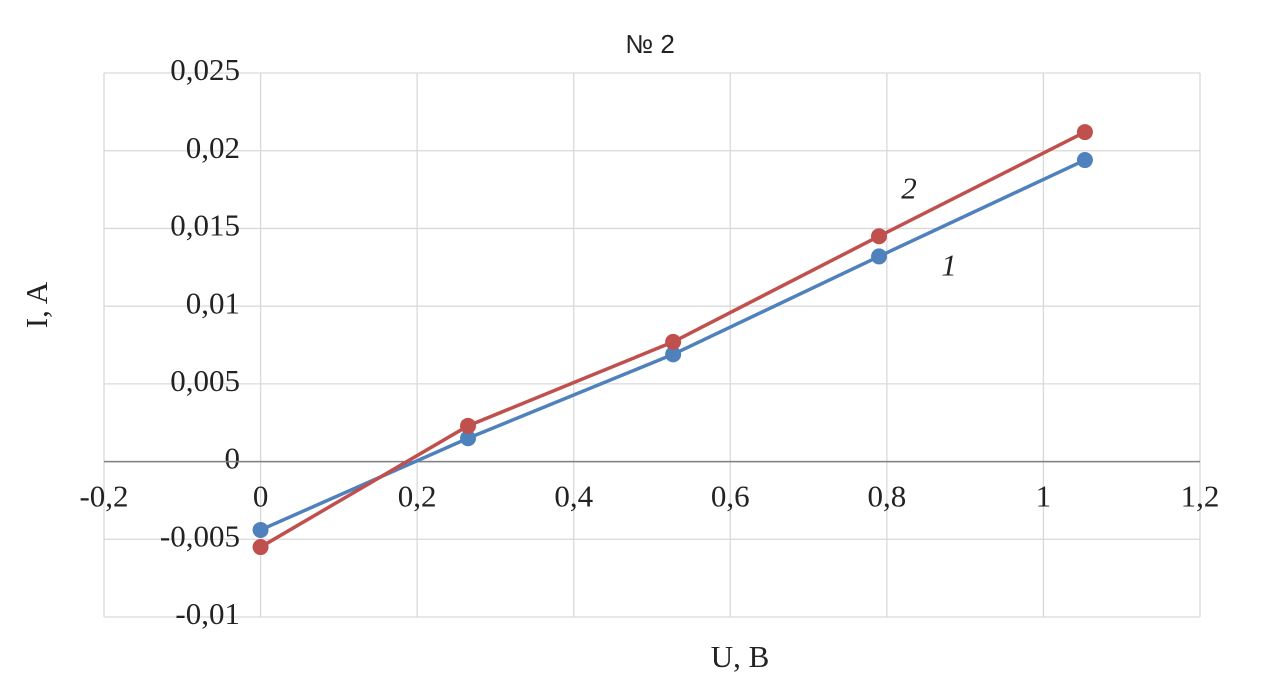  Describe the element at coordinates (261, 496) in the screenshot. I see `x-tick-label: 0` at that location.